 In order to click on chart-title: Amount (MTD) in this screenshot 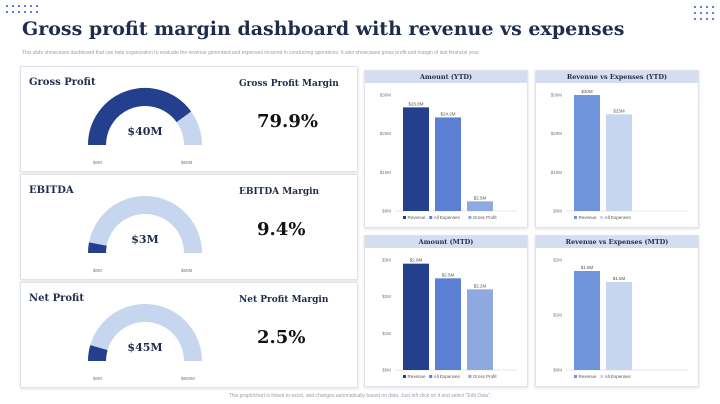, I will do `click(446, 242)`.